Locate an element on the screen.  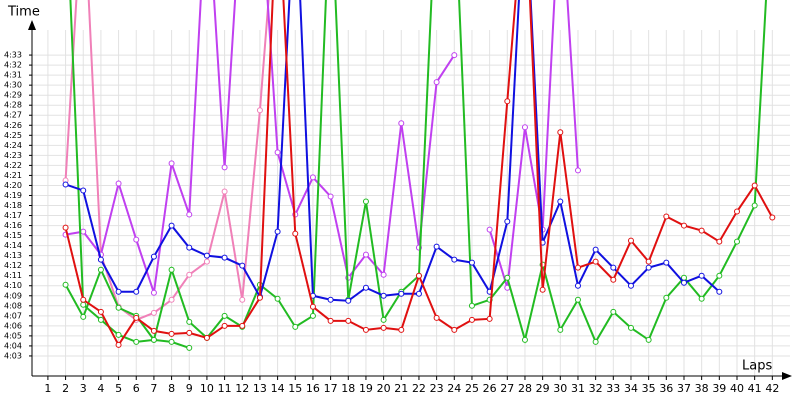
y-tick-label: 4:33 is located at coordinates (13, 55).